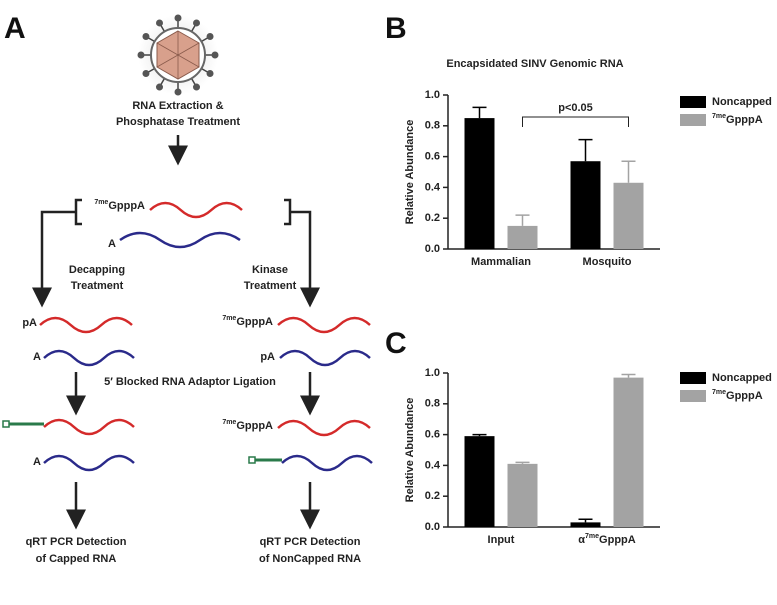  What do you see at coordinates (270, 270) in the screenshot?
I see `step-label: Kinase` at bounding box center [270, 270].